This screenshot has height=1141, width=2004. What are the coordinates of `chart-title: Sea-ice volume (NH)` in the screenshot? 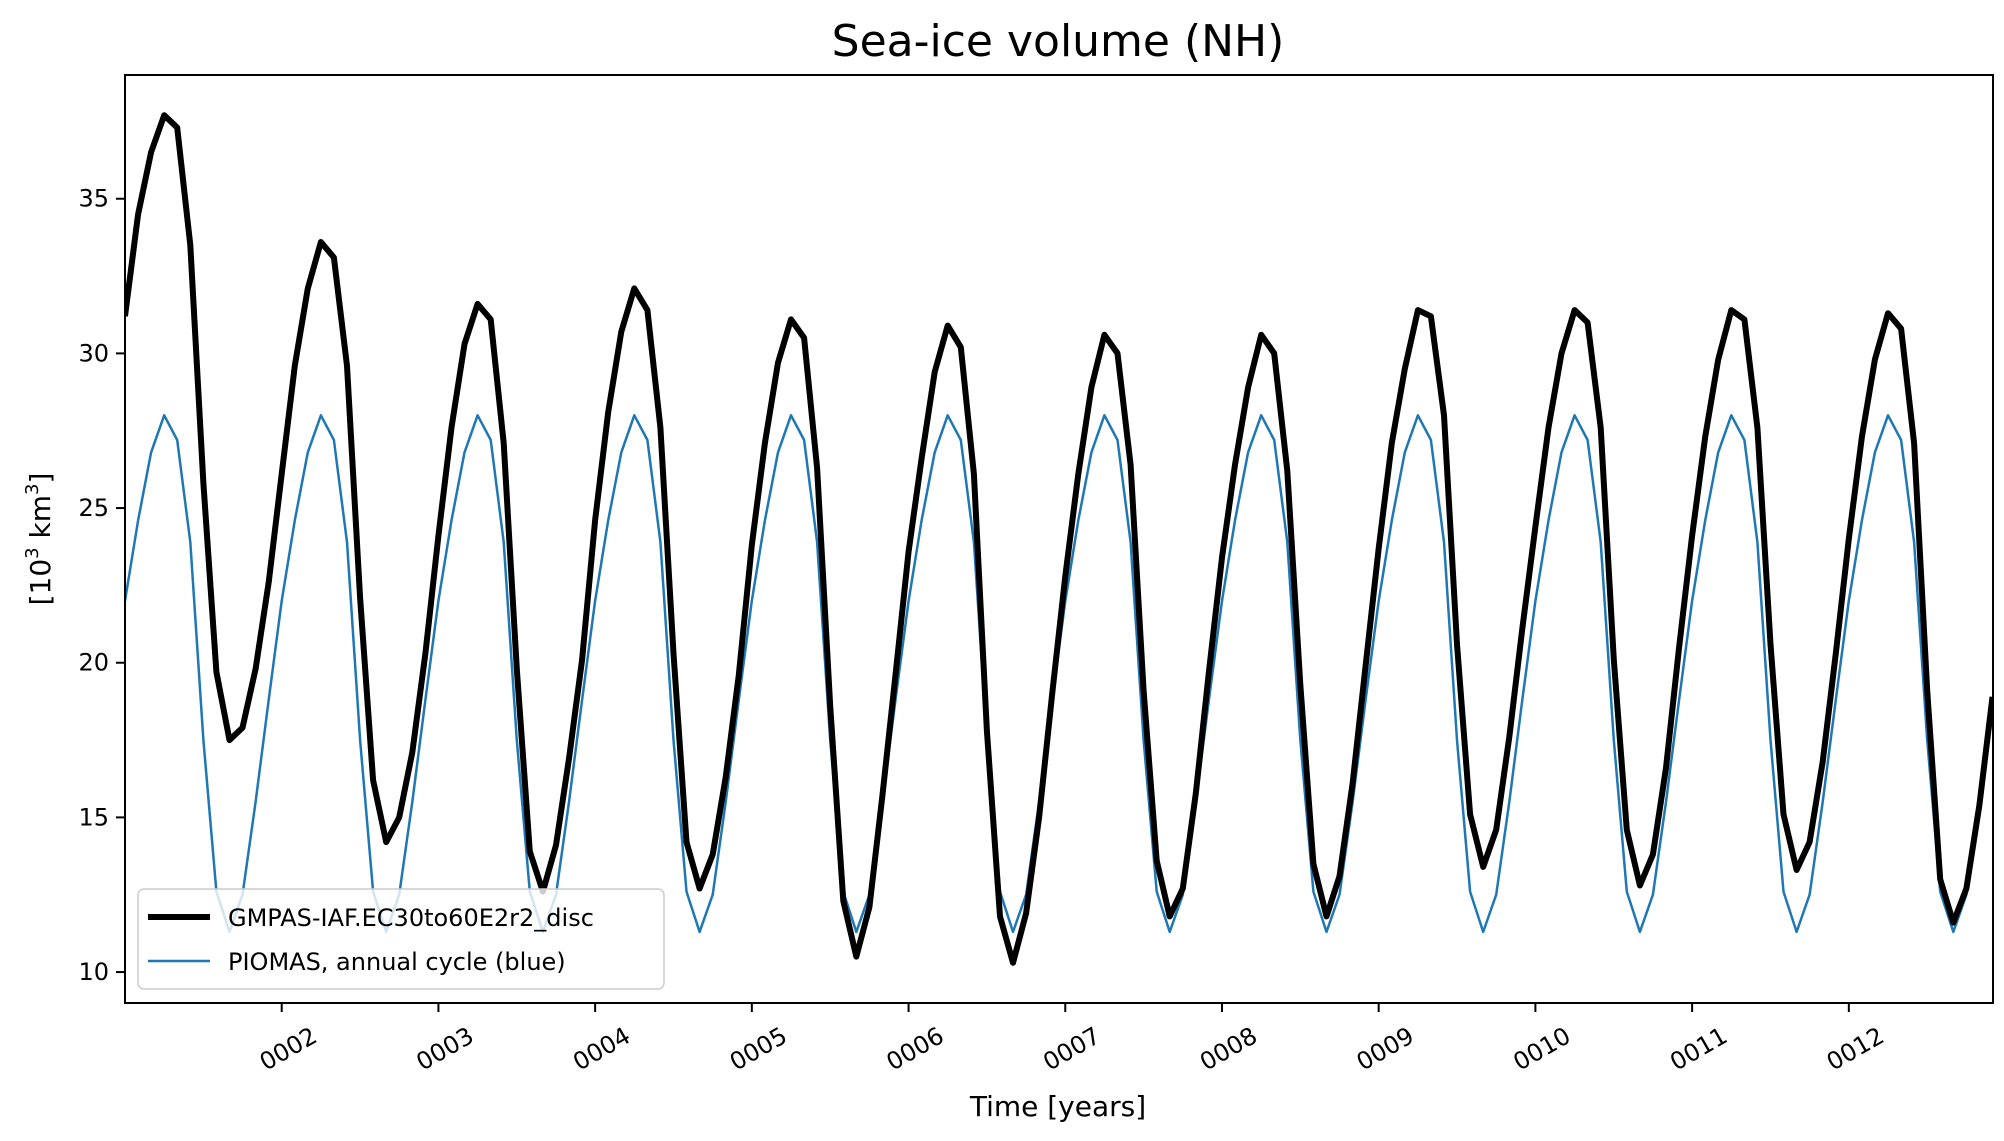 It's located at (1058, 41).